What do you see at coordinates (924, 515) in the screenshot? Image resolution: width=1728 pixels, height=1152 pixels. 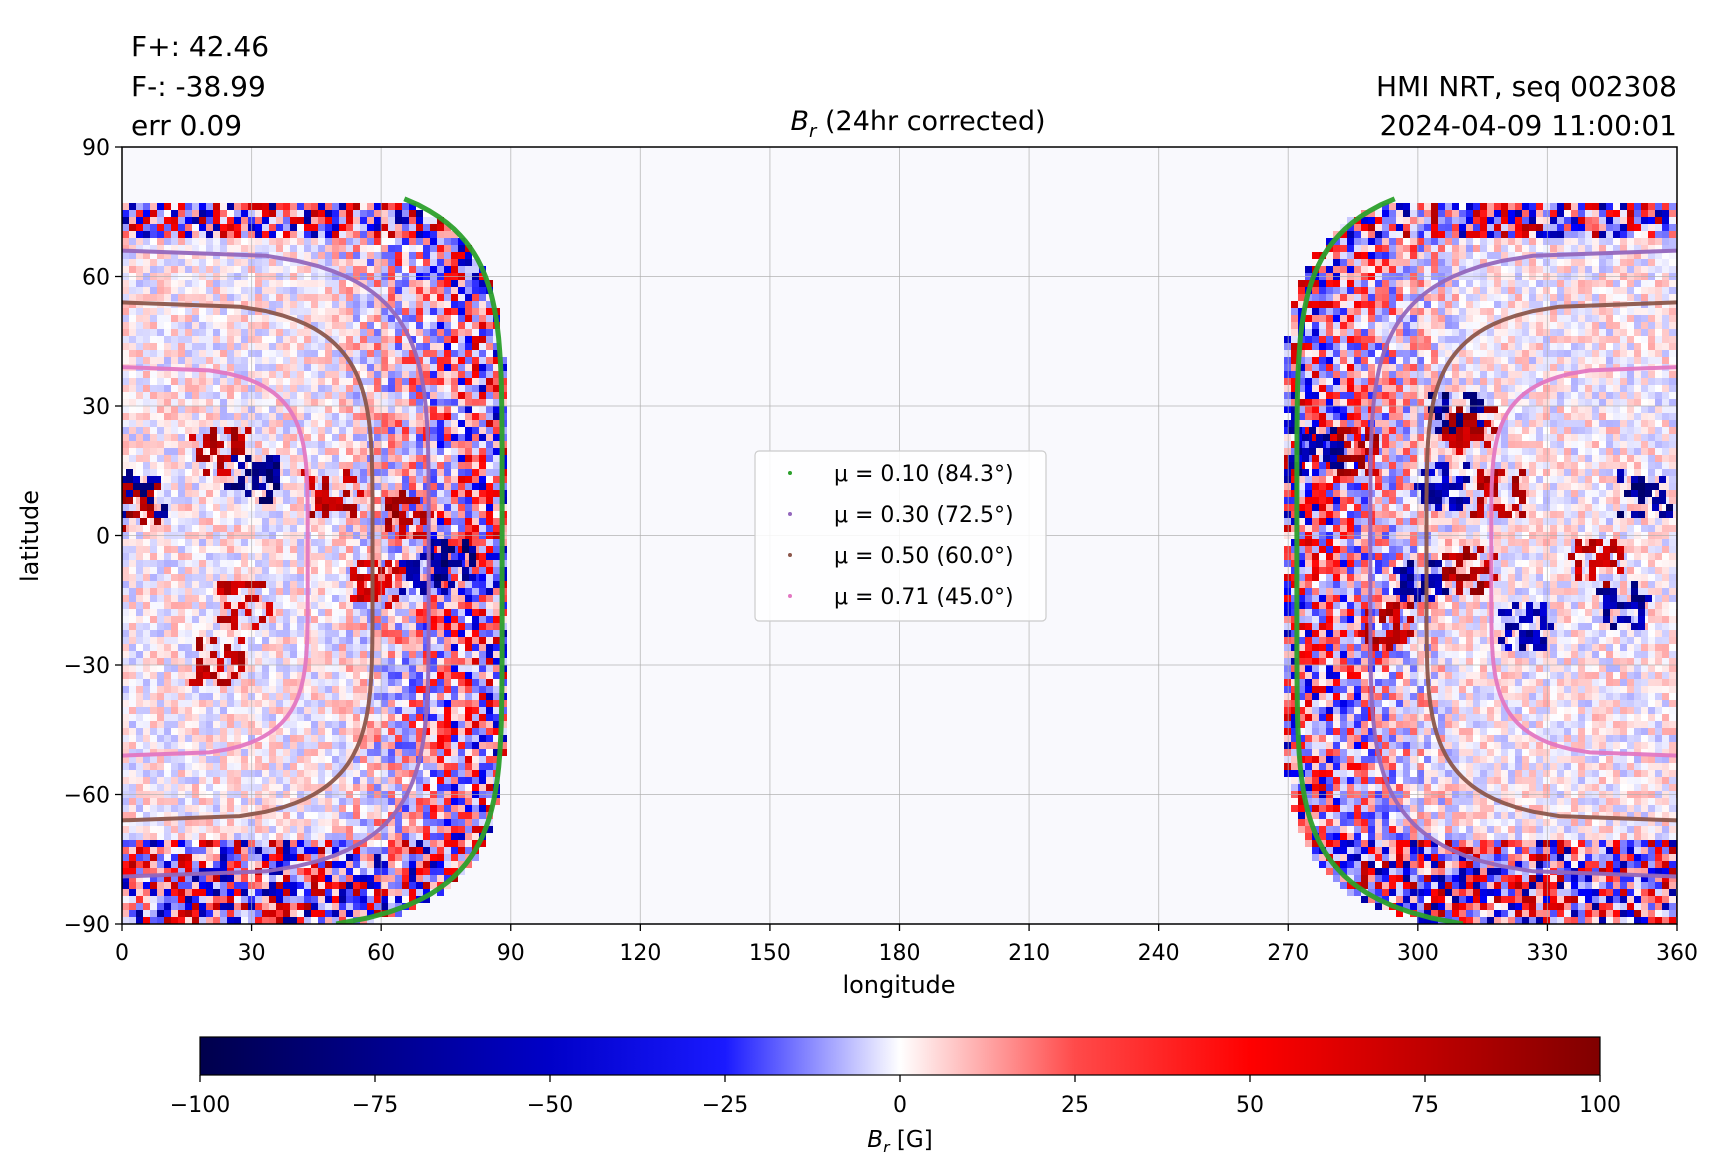 I see `legend-label: μ = 0.30 (72.5°)` at bounding box center [924, 515].